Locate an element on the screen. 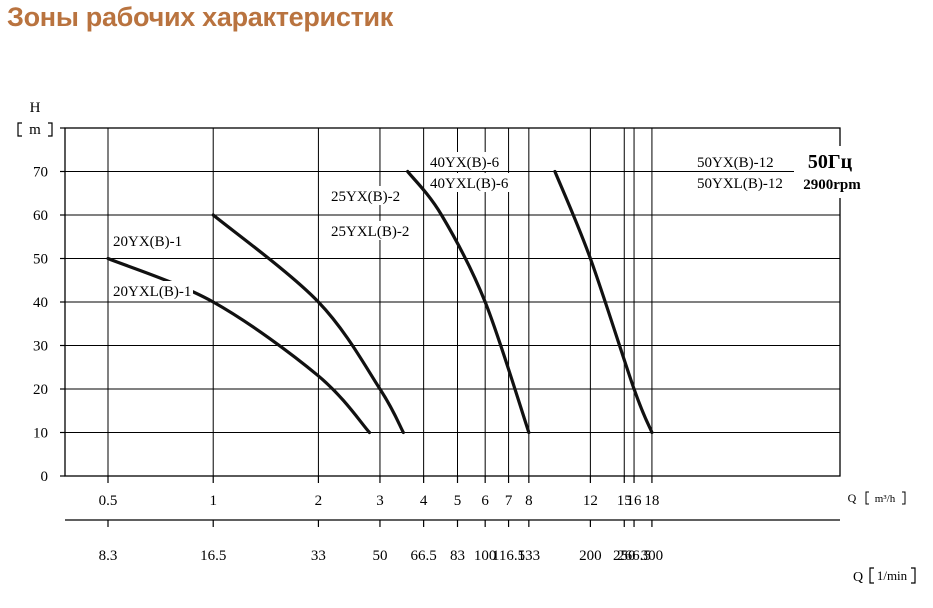  rpm-note: 2900rpm is located at coordinates (832, 185).